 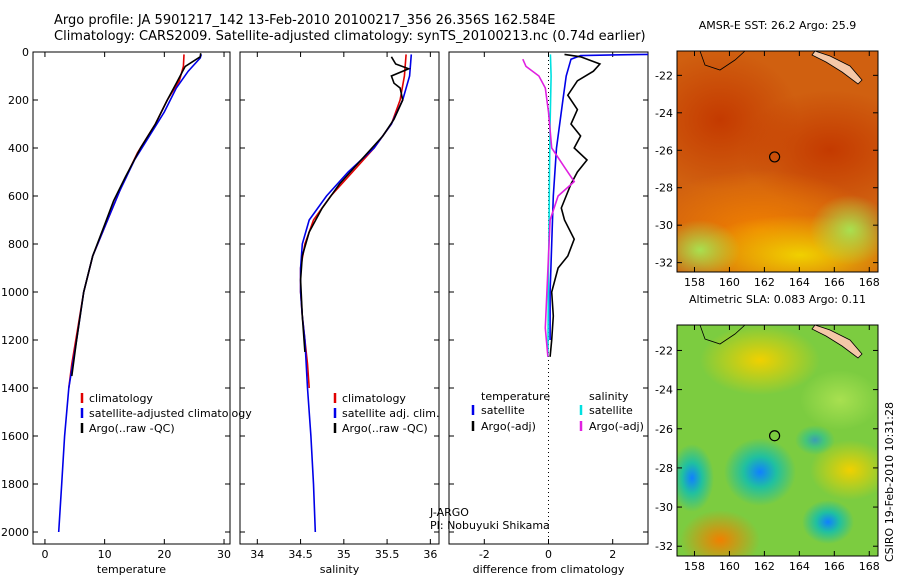 I want to click on sla-map-ytick-label: -24, so click(x=664, y=390).